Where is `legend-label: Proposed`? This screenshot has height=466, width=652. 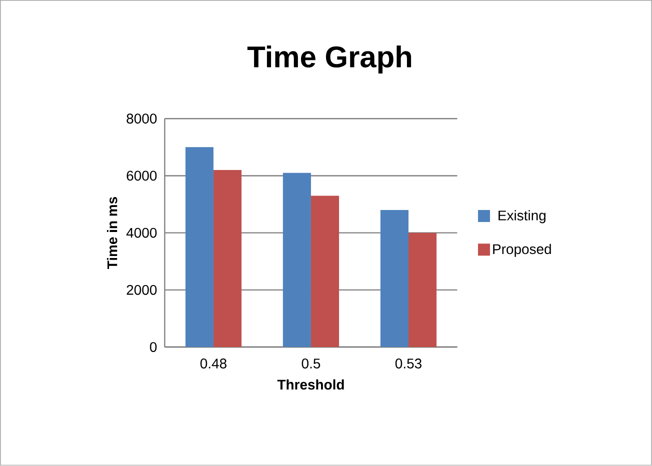
legend-label: Proposed is located at coordinates (522, 251).